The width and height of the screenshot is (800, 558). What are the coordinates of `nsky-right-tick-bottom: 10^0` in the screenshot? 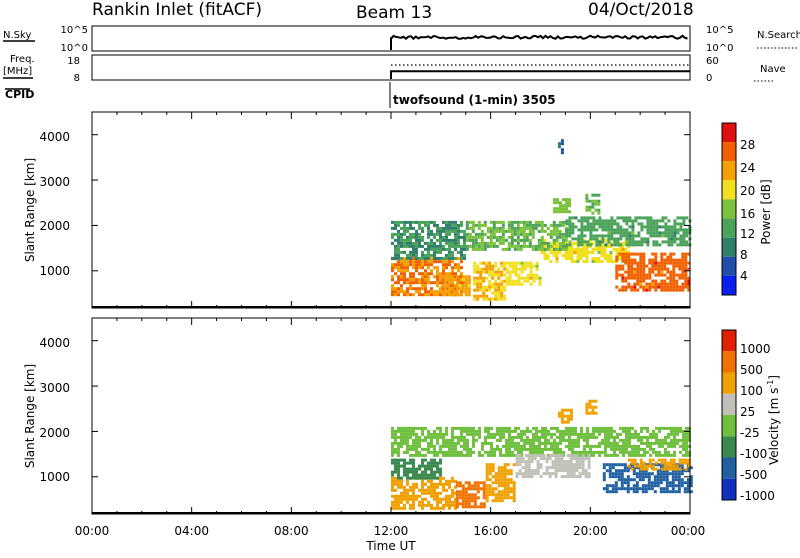 It's located at (719, 48).